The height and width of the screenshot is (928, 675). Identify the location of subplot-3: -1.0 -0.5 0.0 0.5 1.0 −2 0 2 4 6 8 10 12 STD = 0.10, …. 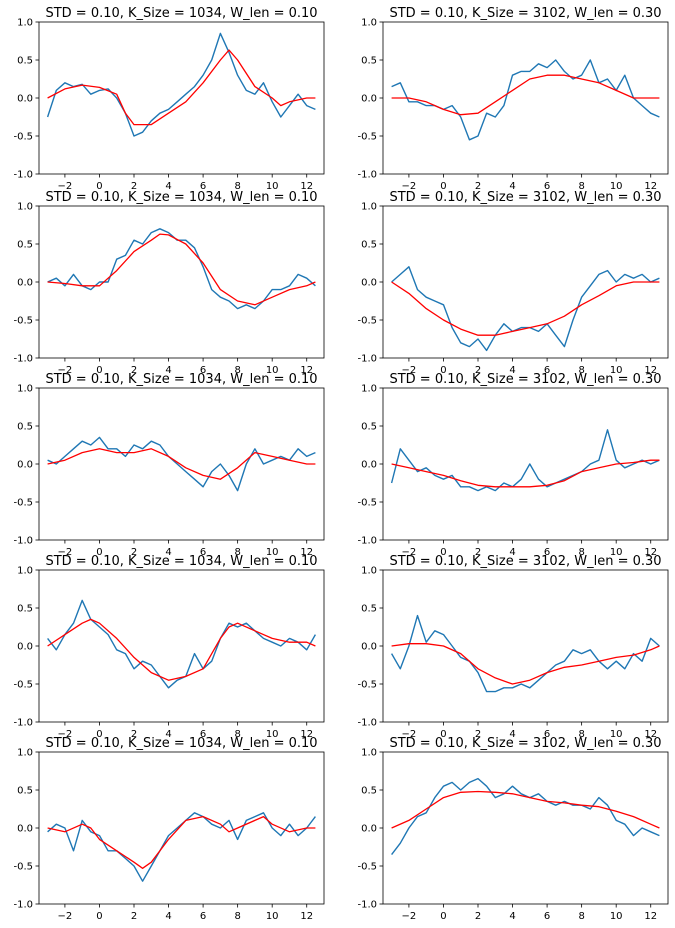
(169, 283).